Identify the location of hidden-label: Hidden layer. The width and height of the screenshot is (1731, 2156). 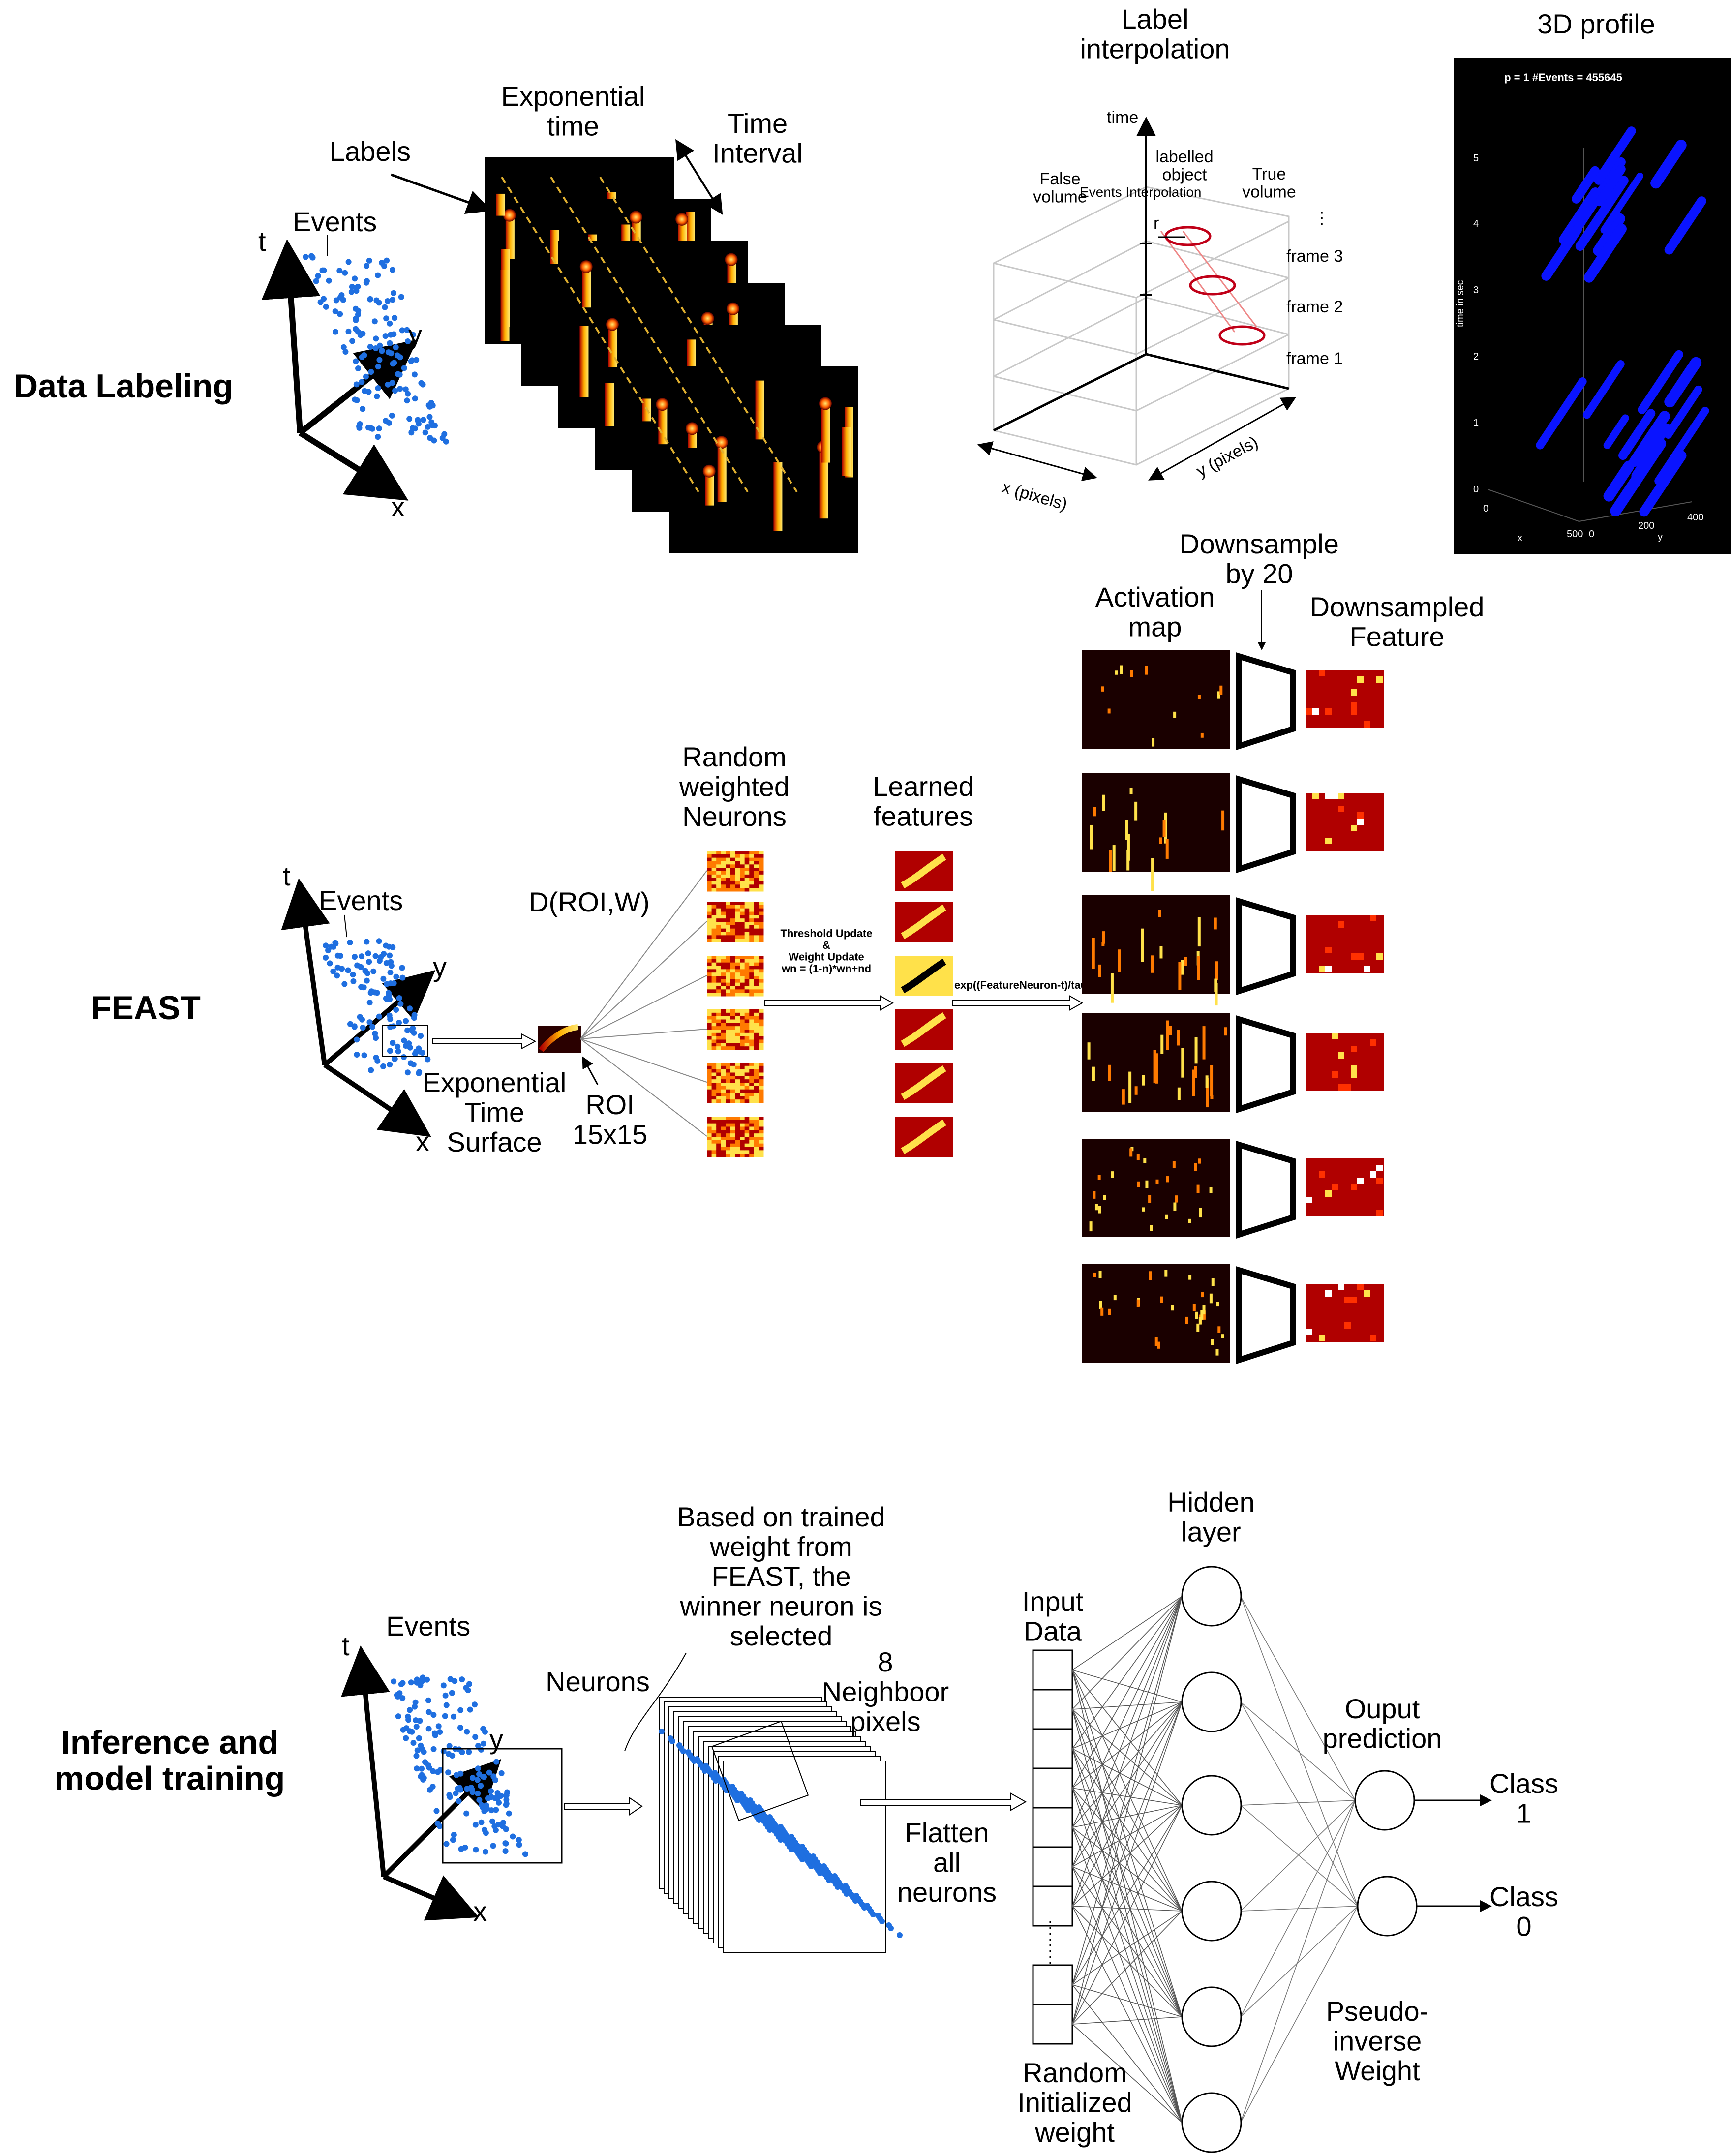
(1211, 1517).